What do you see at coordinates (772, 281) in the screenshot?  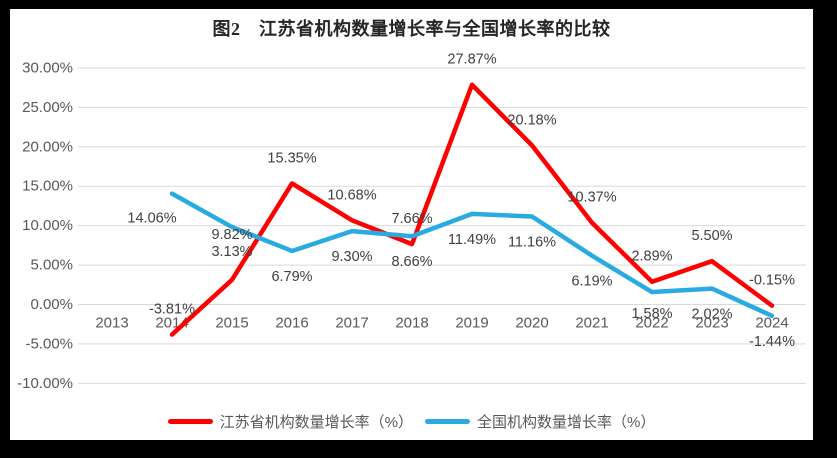 I see `data-label: -0.15%` at bounding box center [772, 281].